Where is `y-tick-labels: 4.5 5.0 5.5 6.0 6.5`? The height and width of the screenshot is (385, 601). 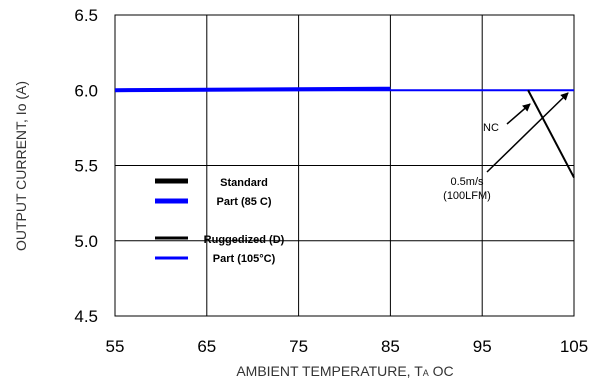
y-tick-labels: 4.5 5.0 5.5 6.0 6.5 is located at coordinates (86, 166).